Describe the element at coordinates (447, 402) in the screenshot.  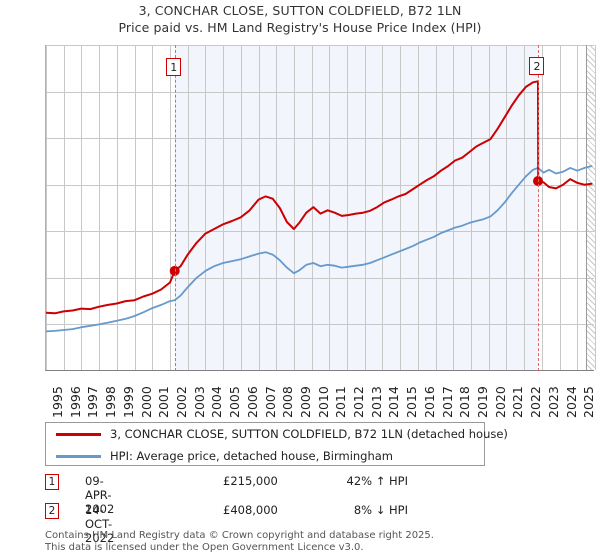
I see `x-tick-label: 2017` at that location.